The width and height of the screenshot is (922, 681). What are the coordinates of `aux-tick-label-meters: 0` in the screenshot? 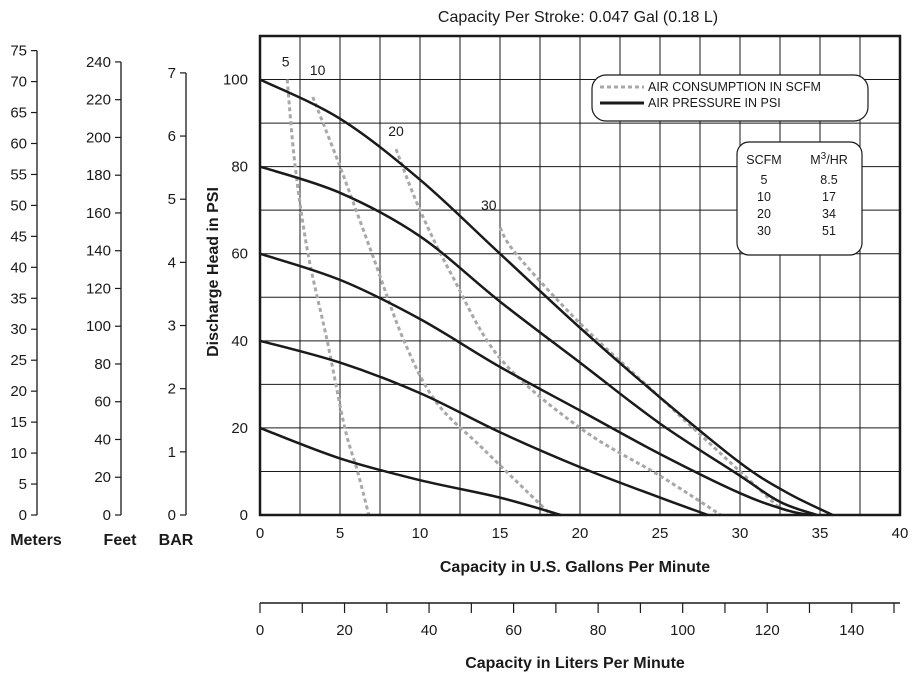 It's located at (23, 515).